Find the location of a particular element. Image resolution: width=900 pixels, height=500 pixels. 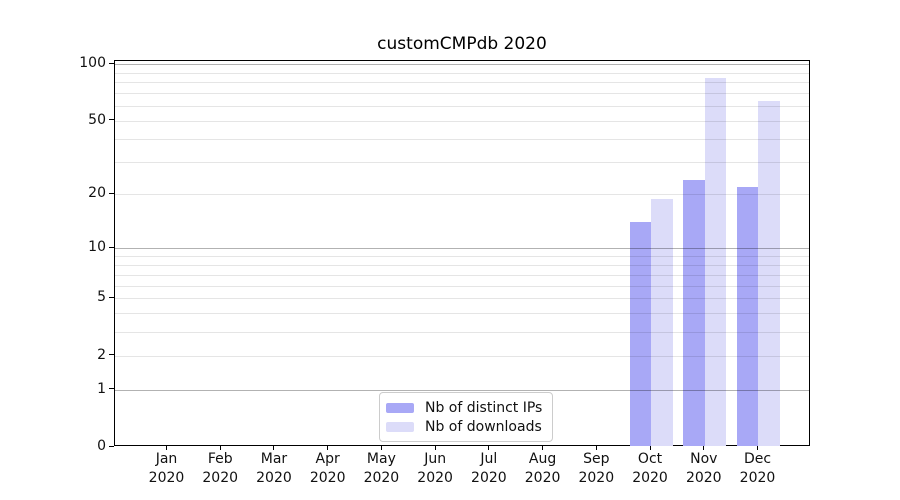

y-tick-label: 1 is located at coordinates (101, 388).